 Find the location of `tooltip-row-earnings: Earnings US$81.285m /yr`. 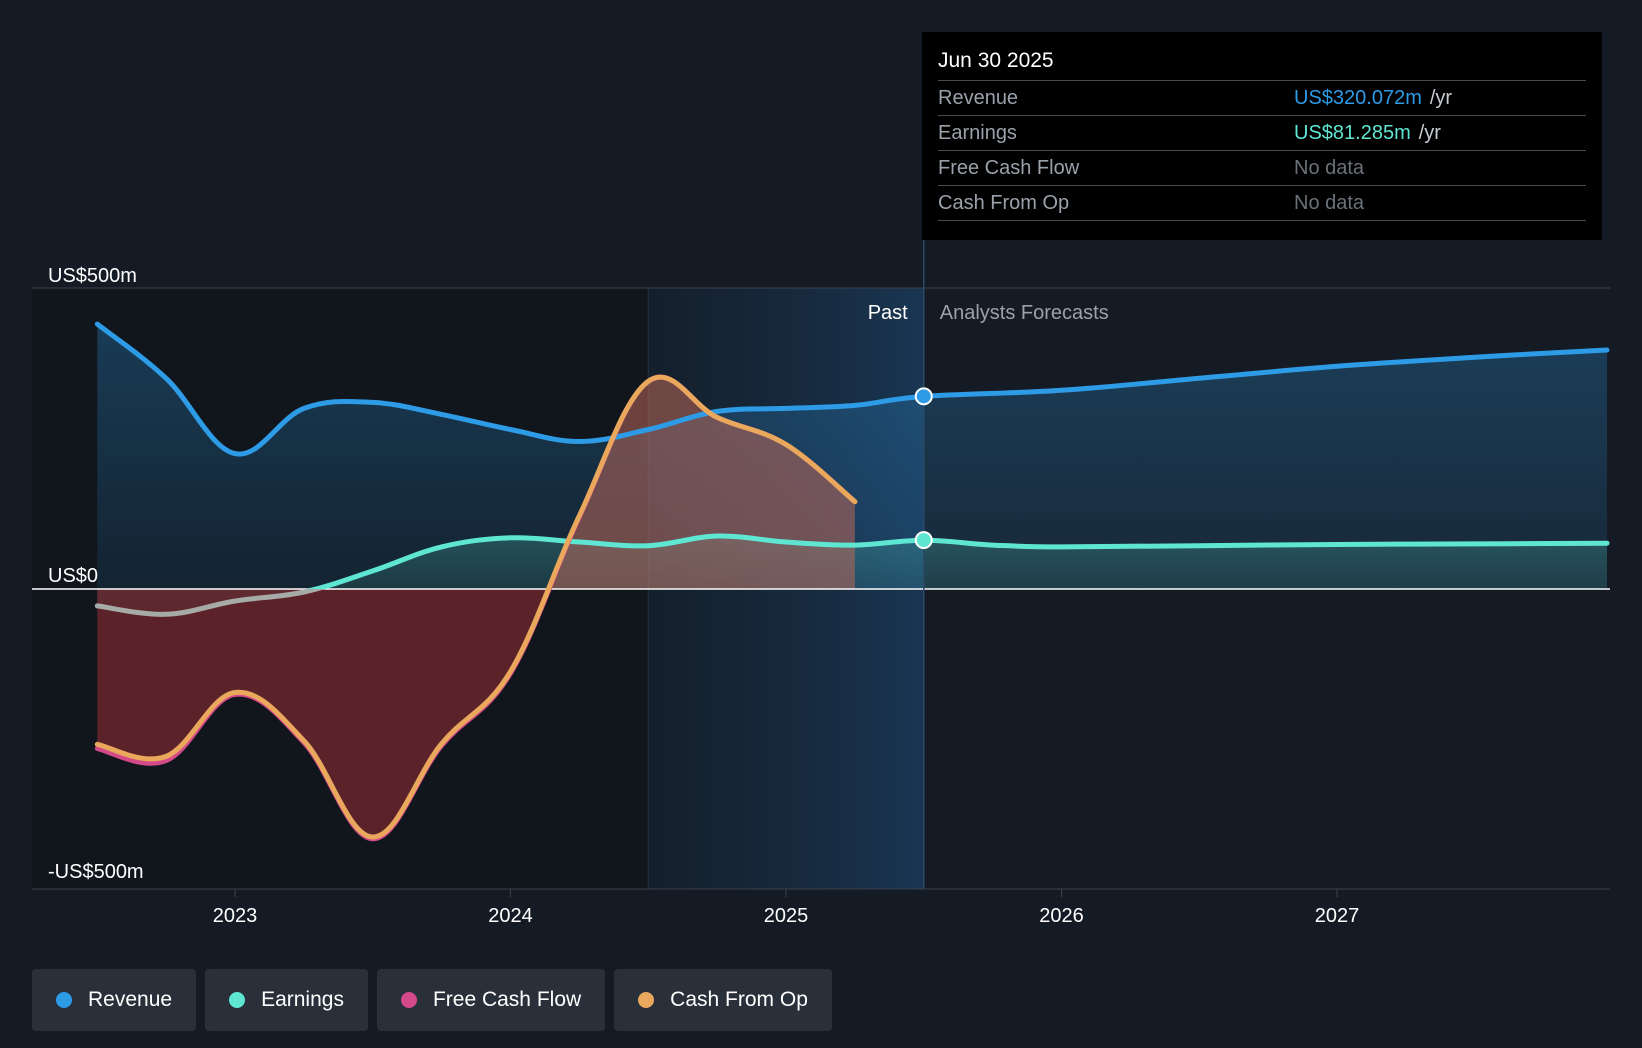

tooltip-row-earnings: Earnings US$81.285m /yr is located at coordinates (1262, 133).